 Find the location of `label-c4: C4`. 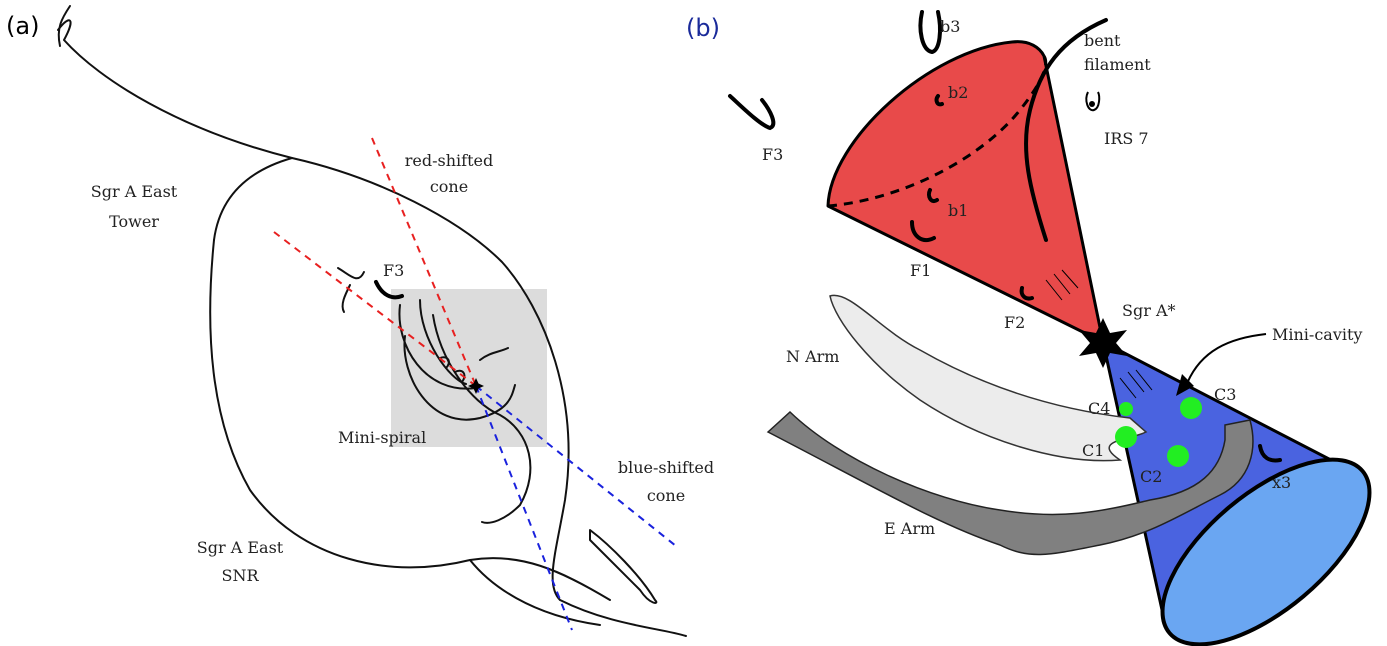

label-c4: C4 is located at coordinates (1099, 408).